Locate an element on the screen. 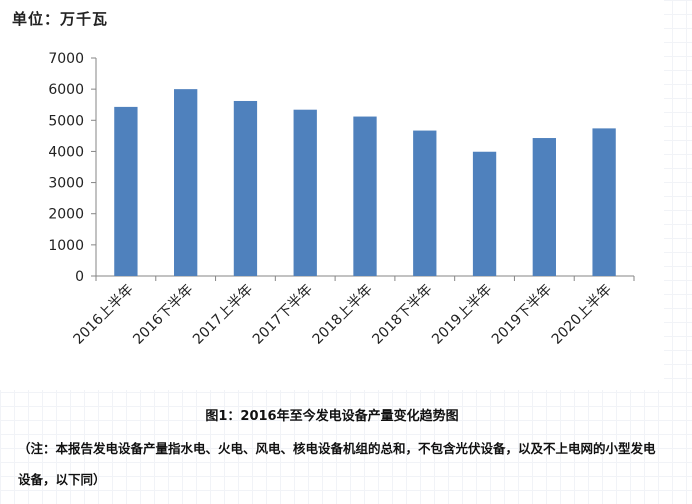  y-tick-label: 2000 is located at coordinates (66, 215).